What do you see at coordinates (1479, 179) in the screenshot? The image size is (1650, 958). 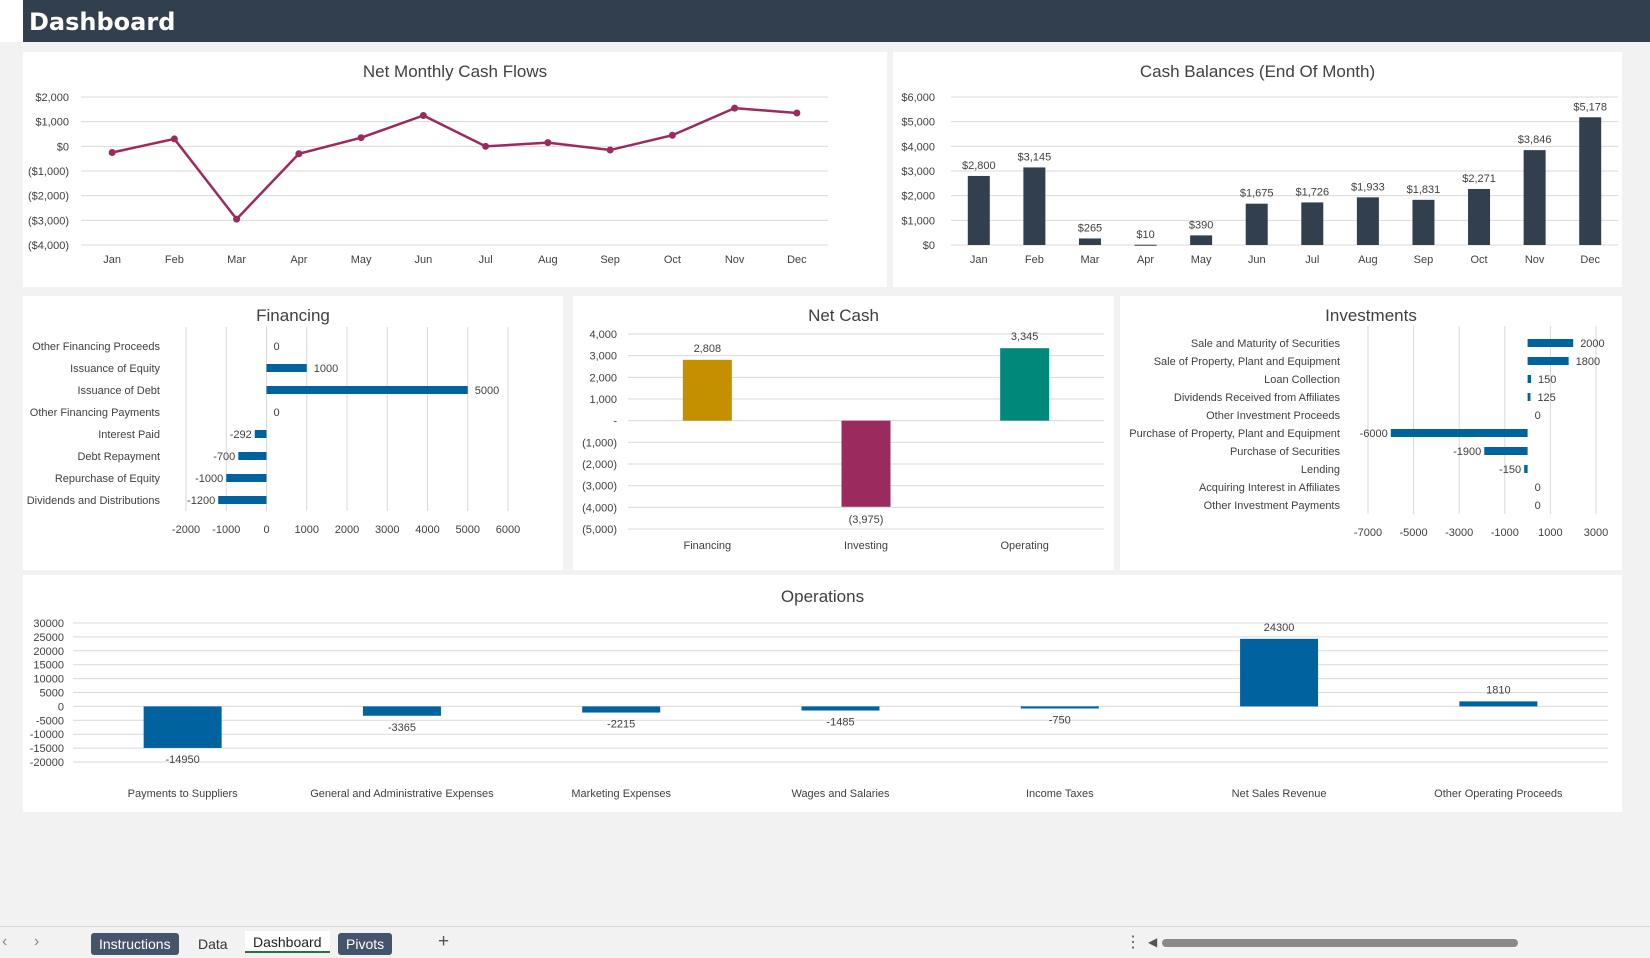 I see `data-label: $2,271` at bounding box center [1479, 179].